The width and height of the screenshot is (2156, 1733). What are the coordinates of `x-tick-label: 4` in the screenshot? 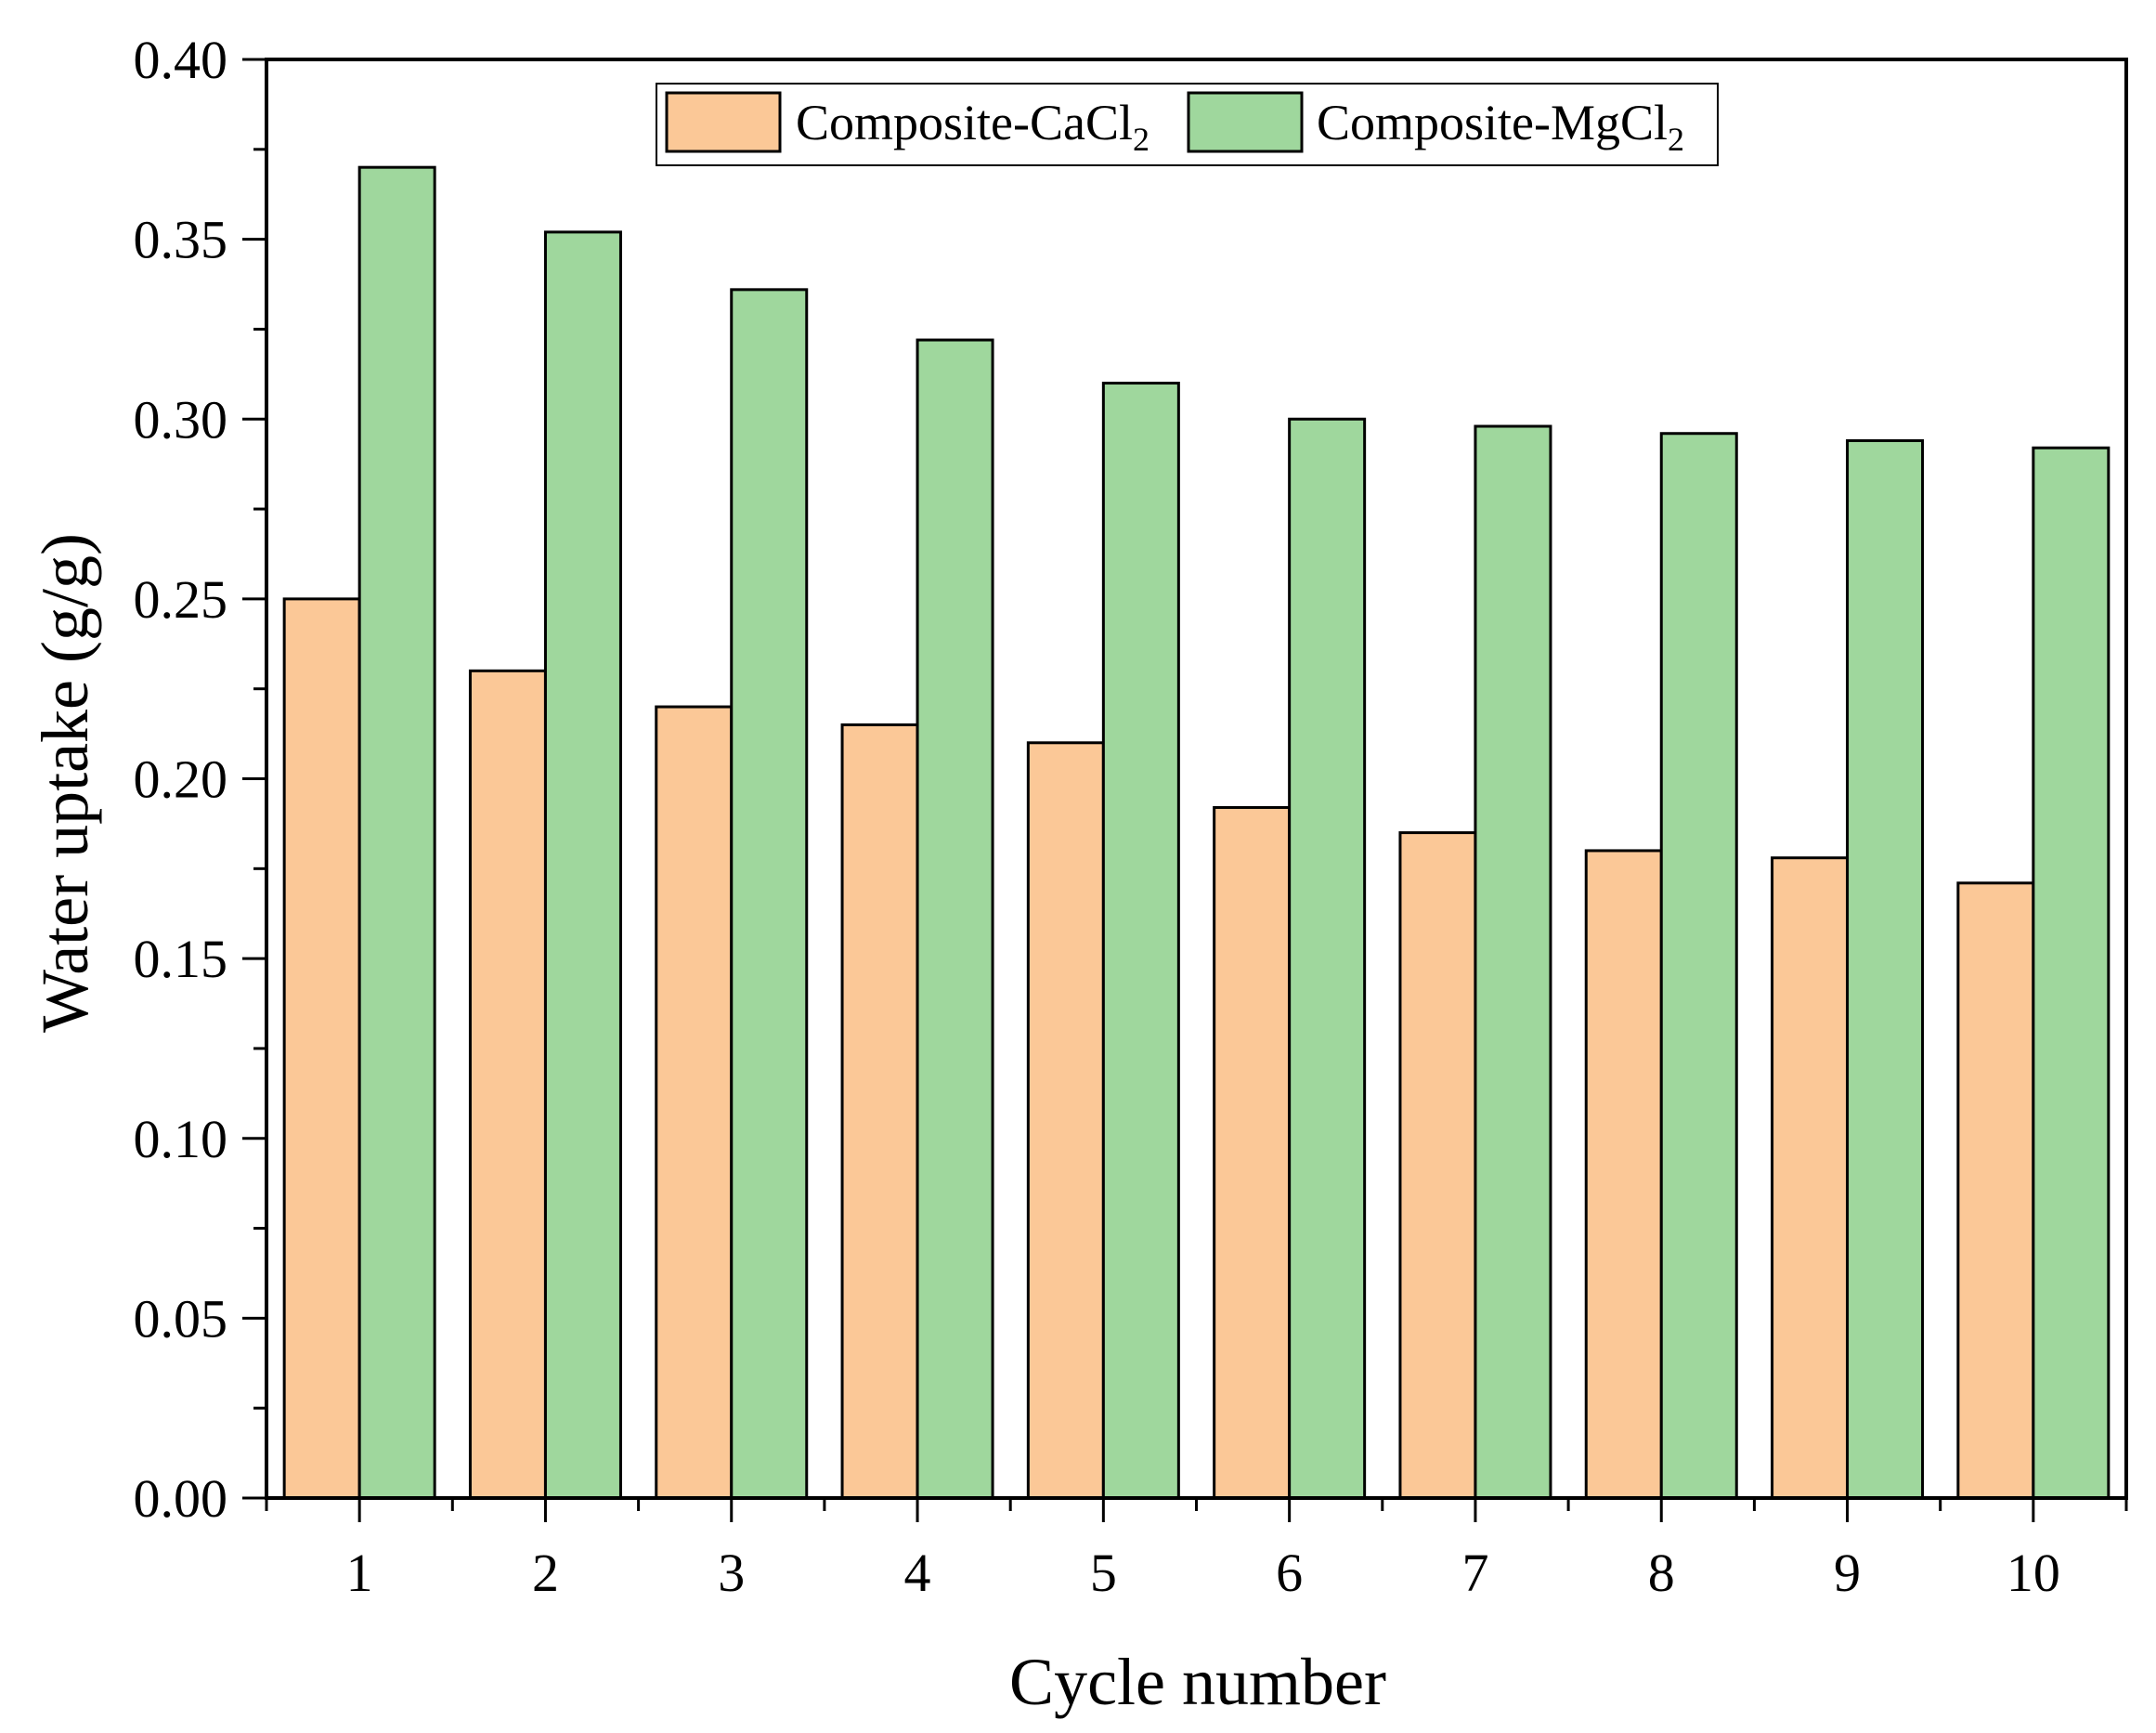 It's located at (917, 1573).